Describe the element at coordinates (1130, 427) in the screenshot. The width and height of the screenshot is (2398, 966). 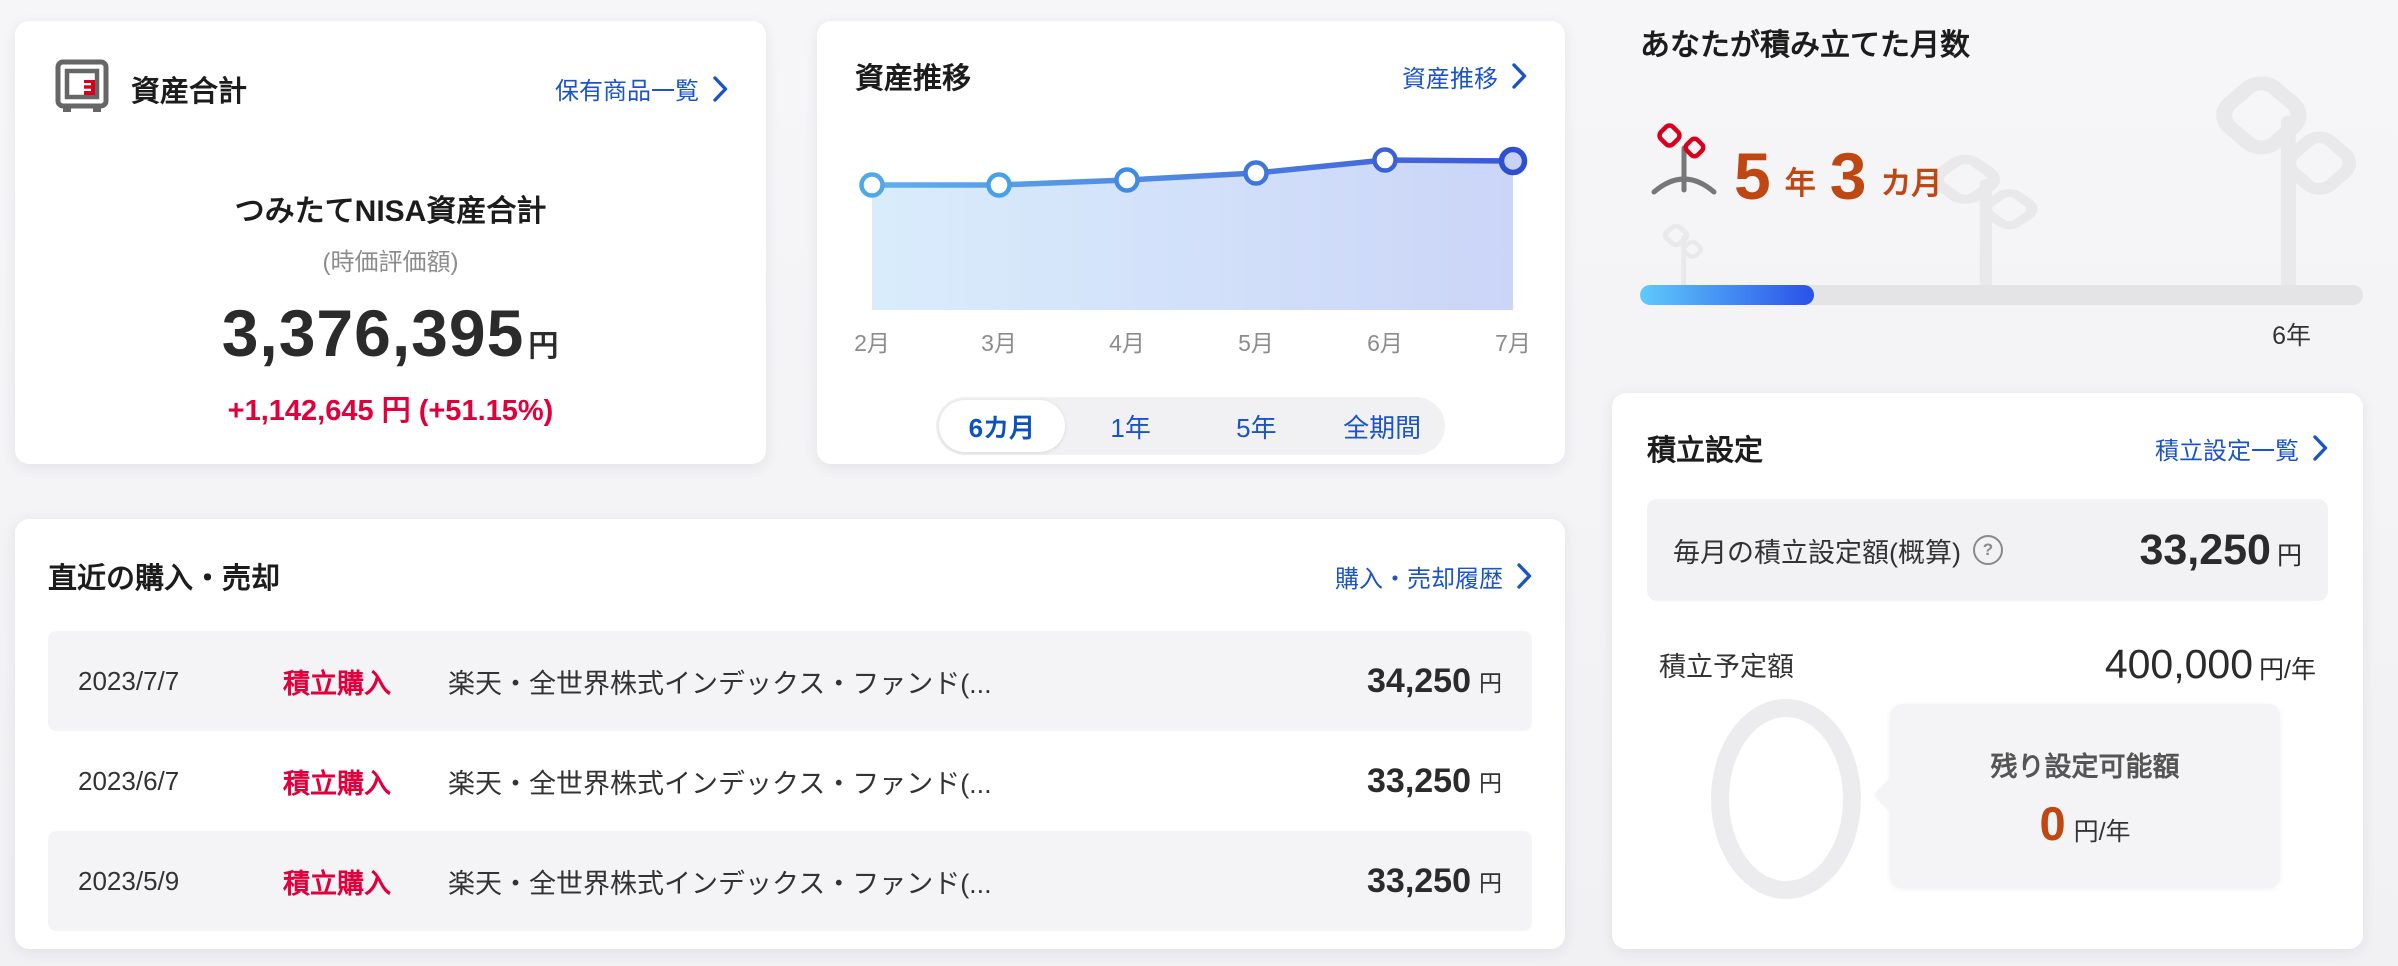
I see `tab-1year: 1年` at that location.